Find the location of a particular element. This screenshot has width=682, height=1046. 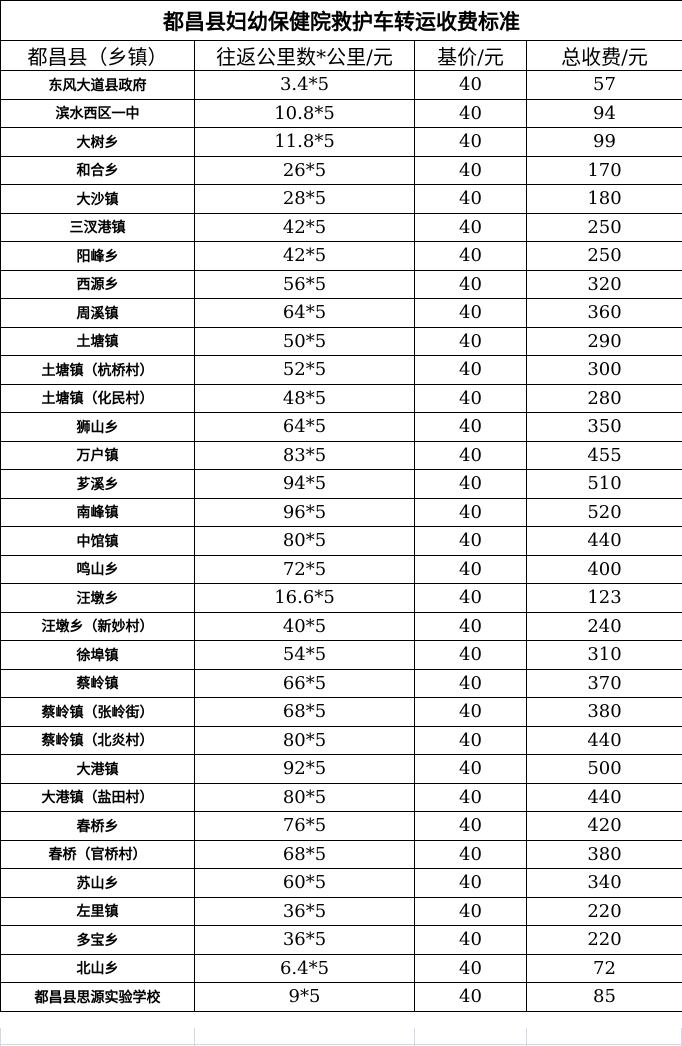

cell-town: 土塘镇（杭桥村） is located at coordinates (97, 370).